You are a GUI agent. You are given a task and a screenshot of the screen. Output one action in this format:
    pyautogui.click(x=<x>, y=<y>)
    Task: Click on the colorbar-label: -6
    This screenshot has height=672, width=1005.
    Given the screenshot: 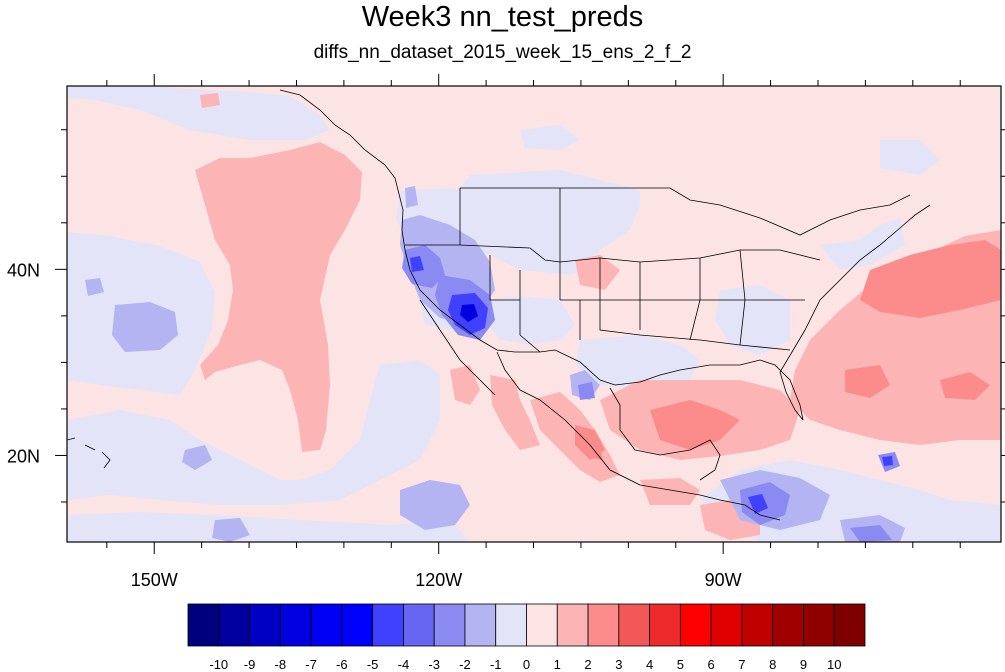 What is the action you would take?
    pyautogui.click(x=342, y=664)
    